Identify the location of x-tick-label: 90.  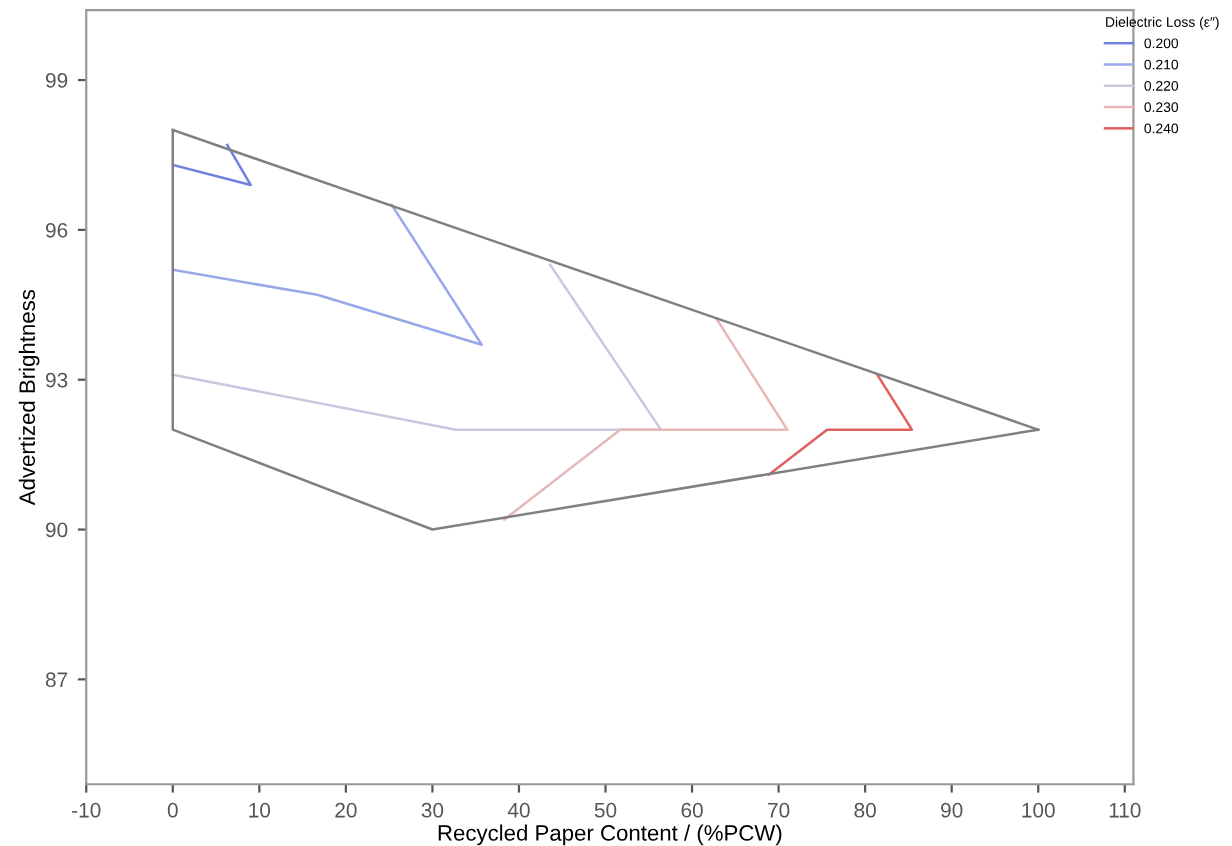
(952, 810).